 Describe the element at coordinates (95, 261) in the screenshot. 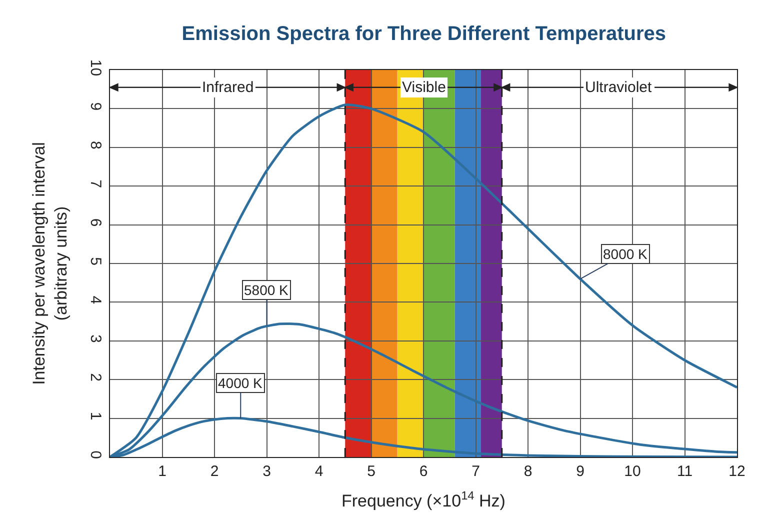

I see `y-tick-label: 5` at that location.